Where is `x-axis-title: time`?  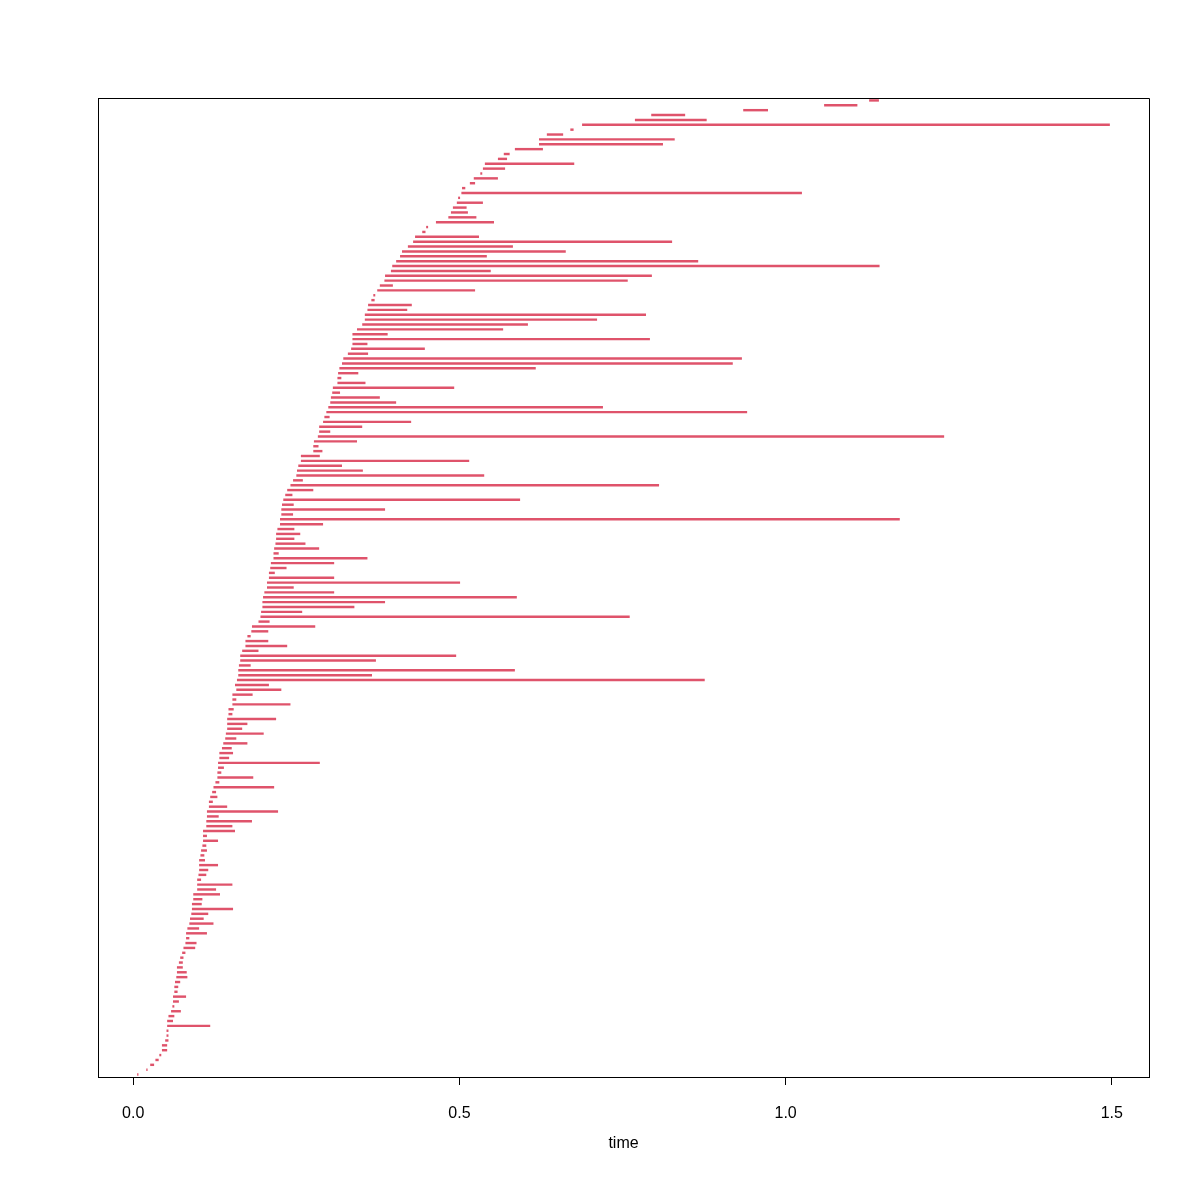
x-axis-title: time is located at coordinates (623, 1142).